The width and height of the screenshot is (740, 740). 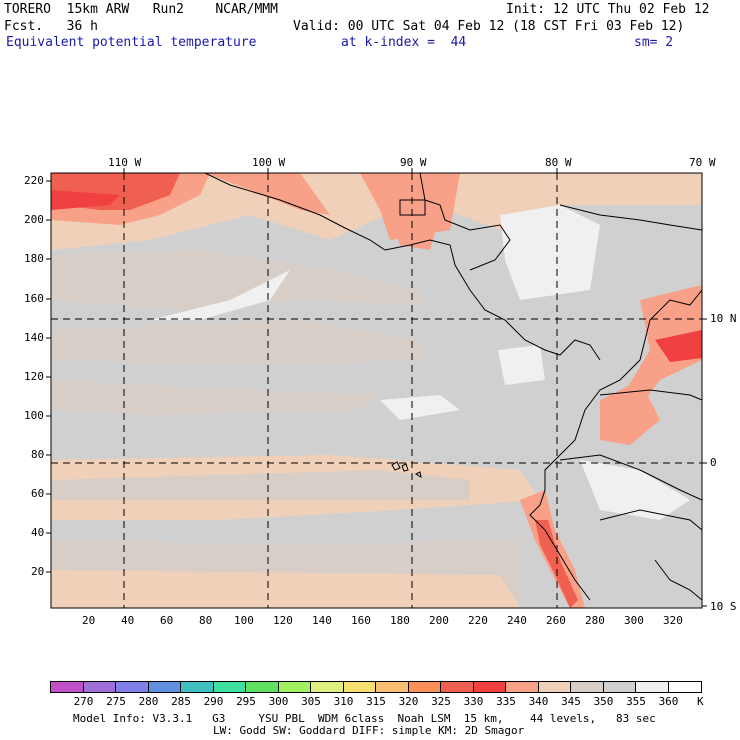 I want to click on y-tick-label: 40, so click(x=38, y=532).